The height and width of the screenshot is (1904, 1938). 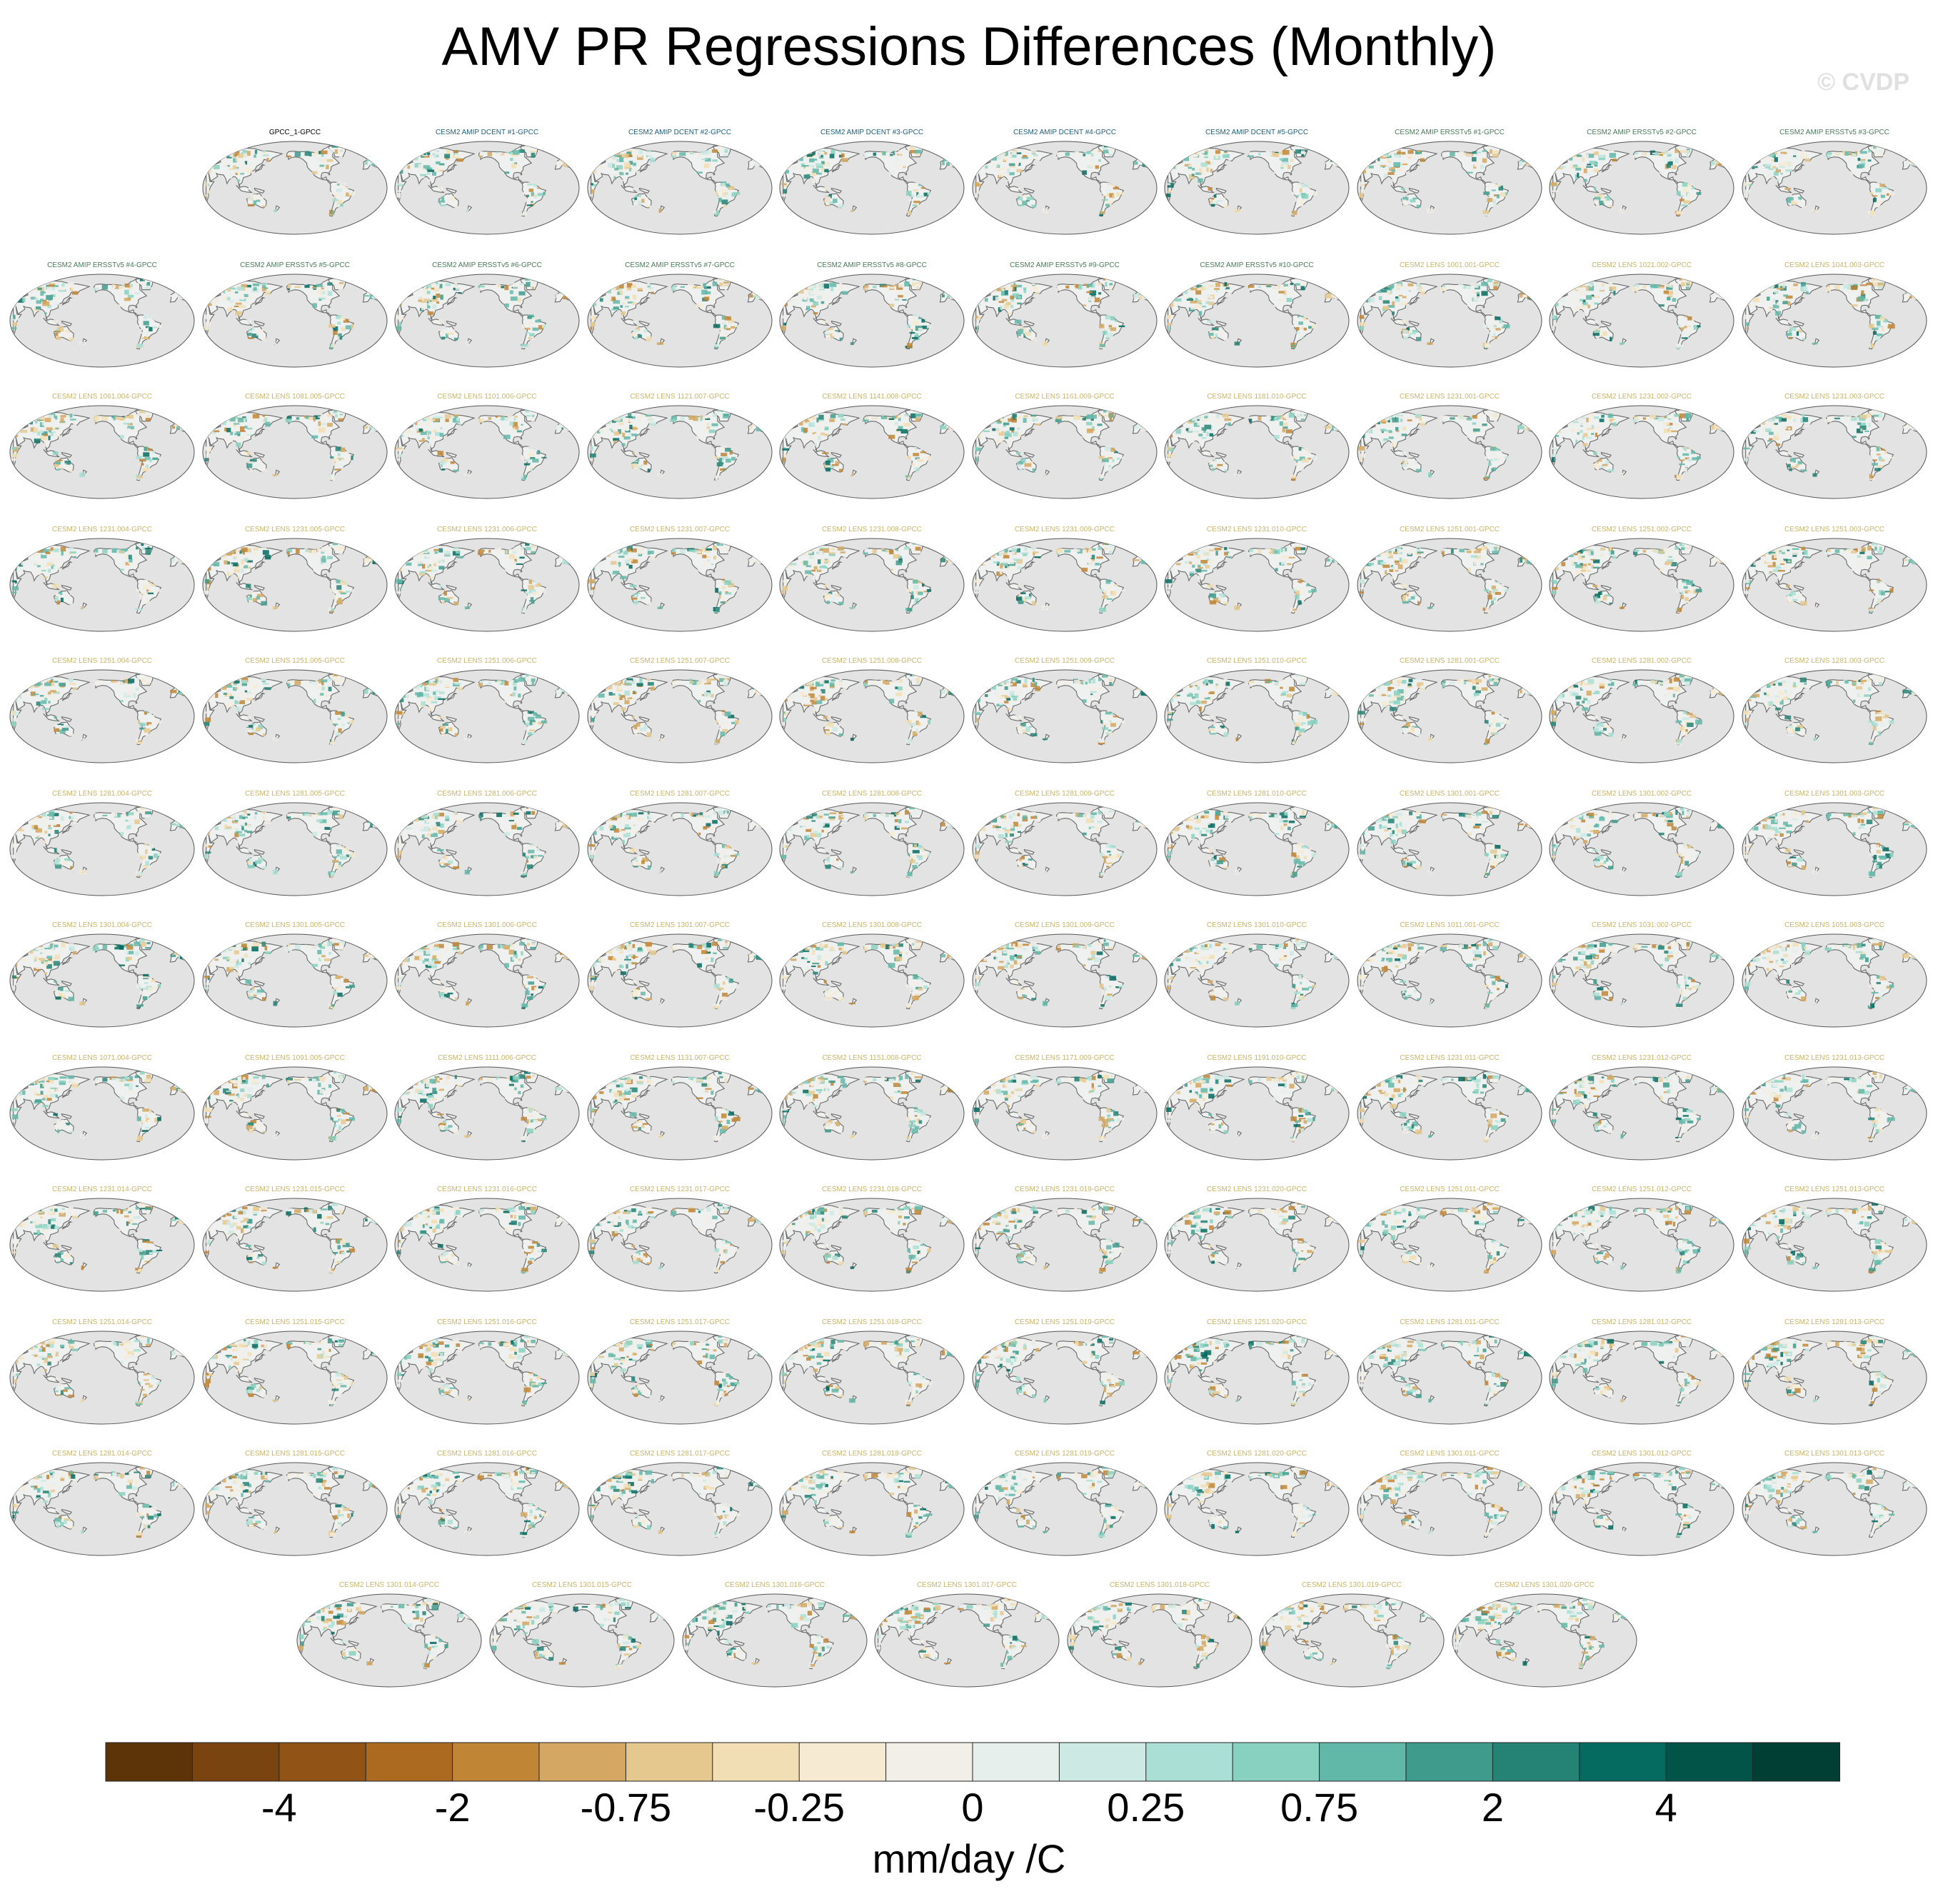 I want to click on panel-title: CESM2 LENS 1231.015-GPCC, so click(x=295, y=1189).